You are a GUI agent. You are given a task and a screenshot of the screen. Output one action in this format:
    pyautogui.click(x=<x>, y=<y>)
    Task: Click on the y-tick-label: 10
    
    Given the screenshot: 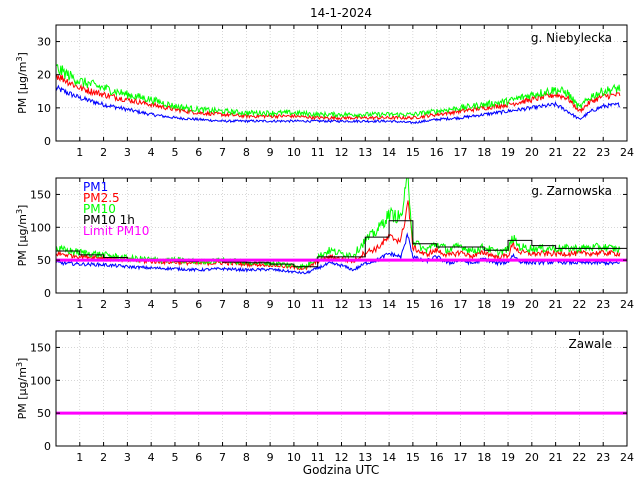 What is the action you would take?
    pyautogui.click(x=44, y=108)
    